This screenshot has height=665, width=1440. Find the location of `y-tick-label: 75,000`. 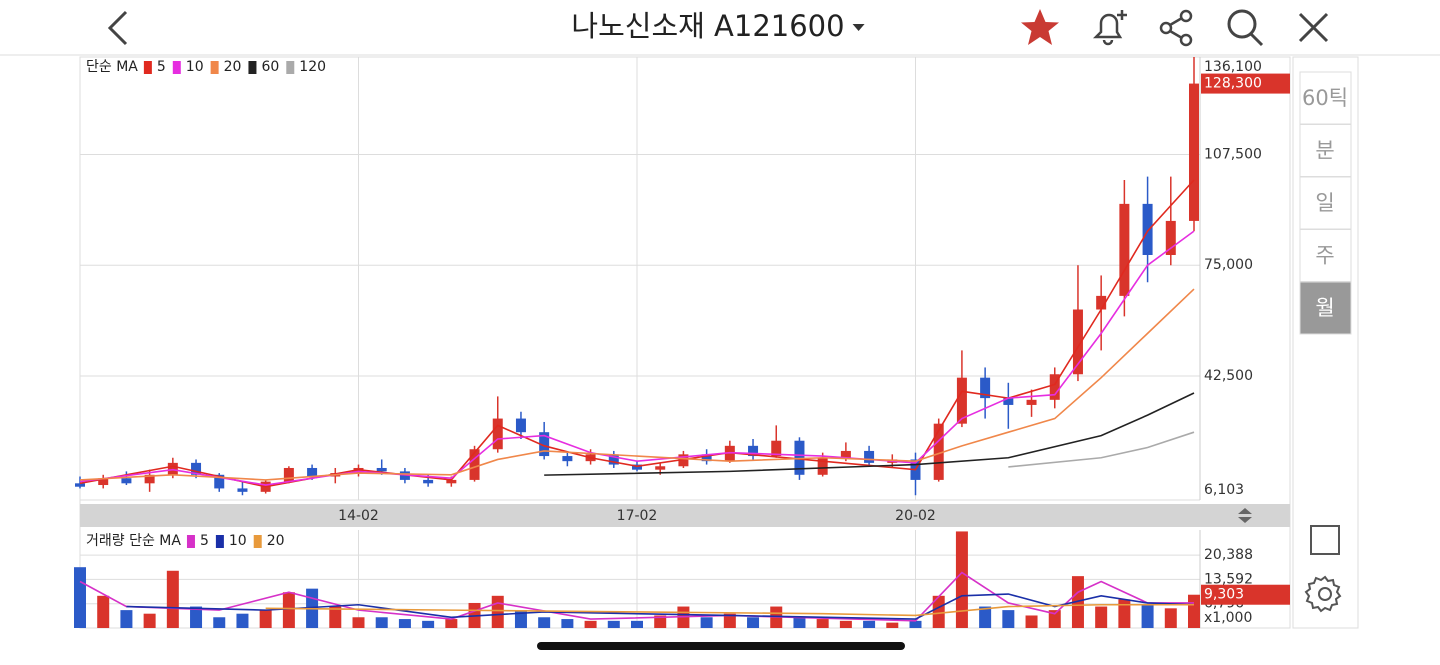

y-tick-label: 75,000 is located at coordinates (1228, 265).